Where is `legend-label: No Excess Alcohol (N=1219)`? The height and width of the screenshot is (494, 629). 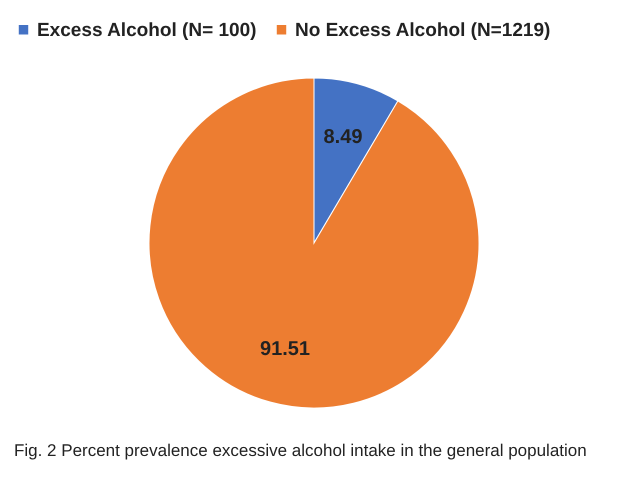 legend-label: No Excess Alcohol (N=1219) is located at coordinates (422, 30).